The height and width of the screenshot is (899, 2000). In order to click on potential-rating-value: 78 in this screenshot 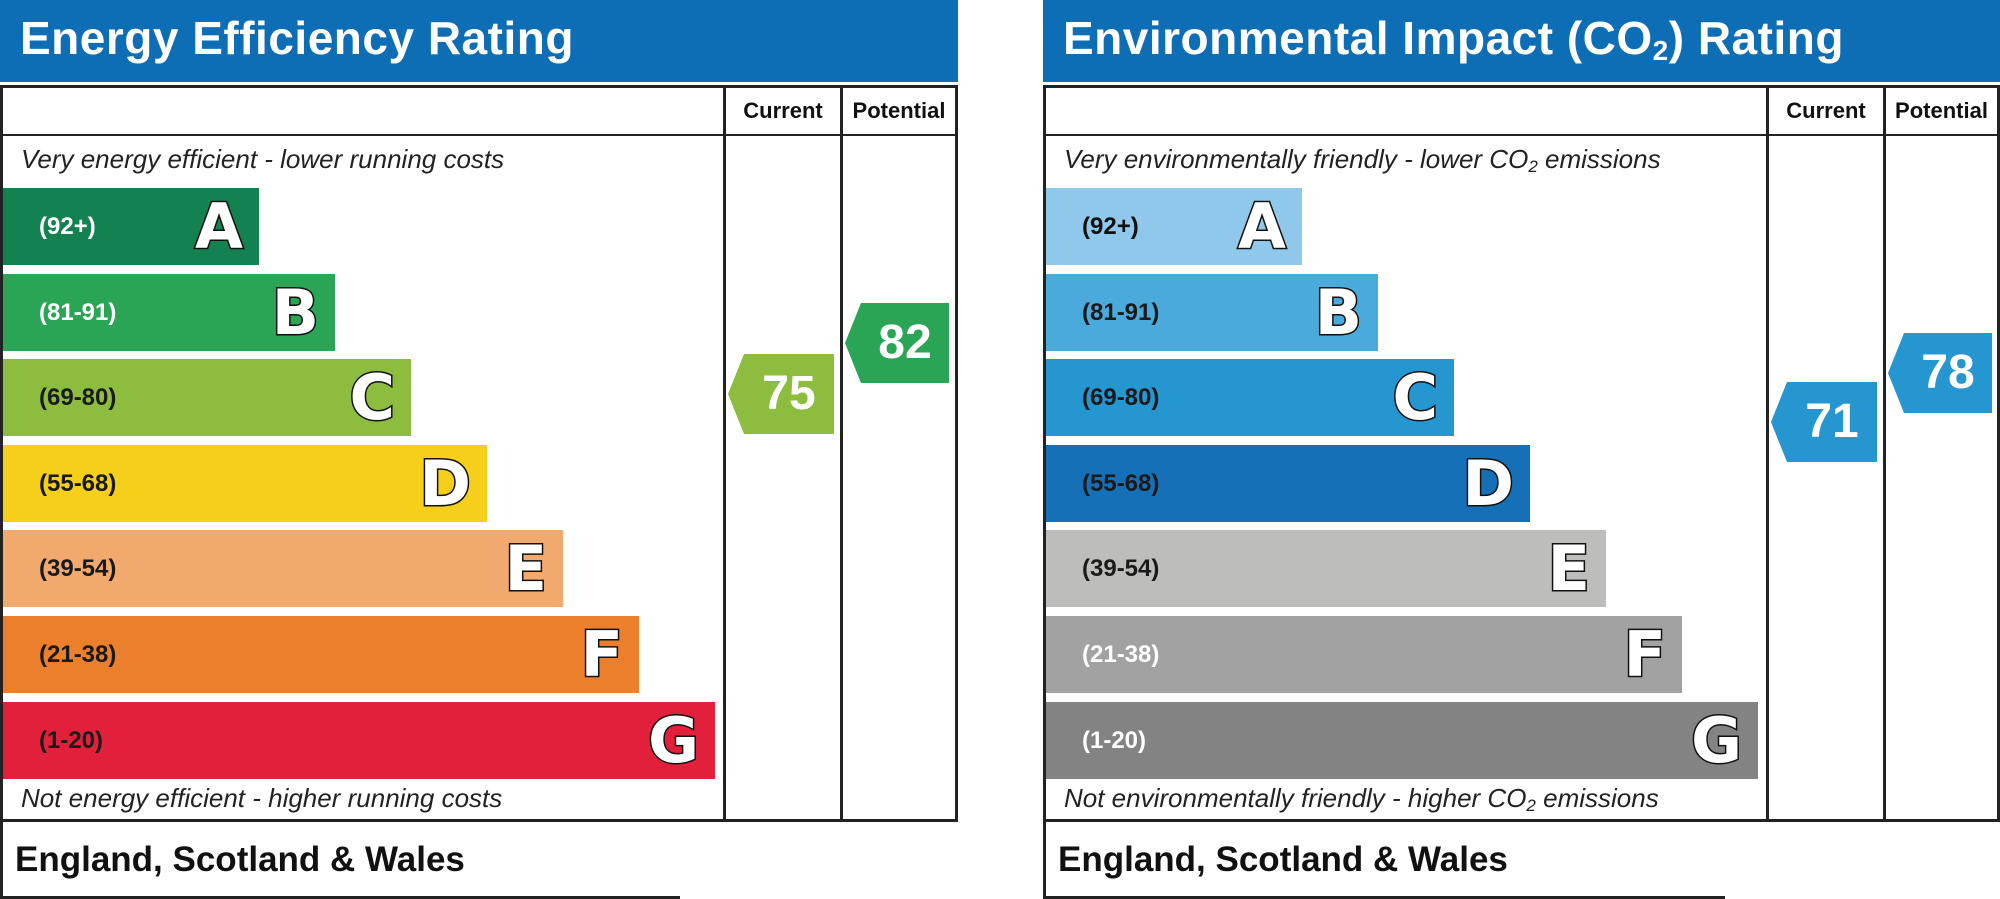, I will do `click(1948, 373)`.